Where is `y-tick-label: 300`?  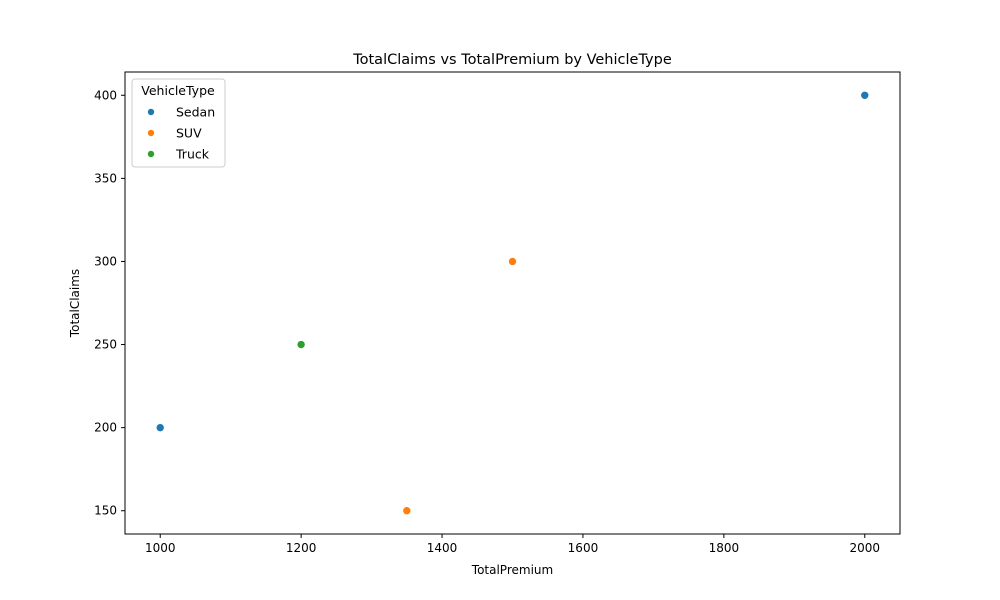
y-tick-label: 300 is located at coordinates (105, 261).